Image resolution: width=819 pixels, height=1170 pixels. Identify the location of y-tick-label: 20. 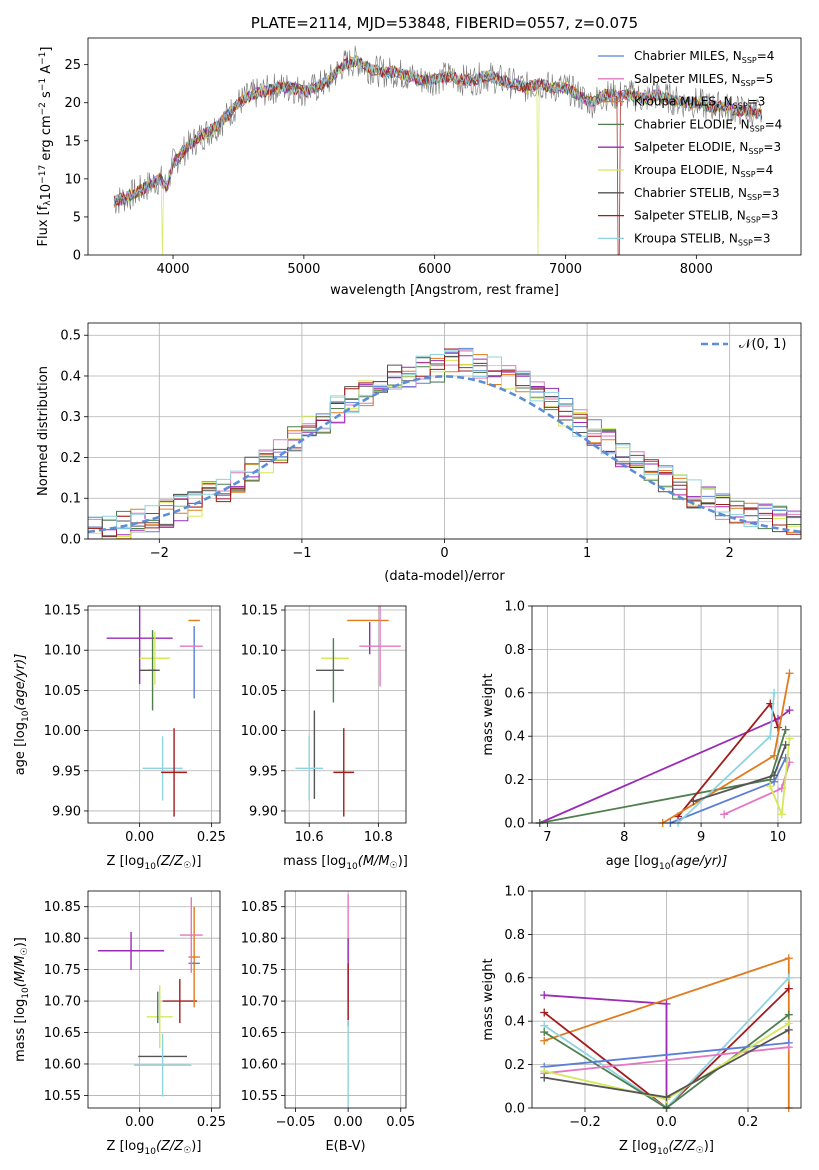
(72, 103).